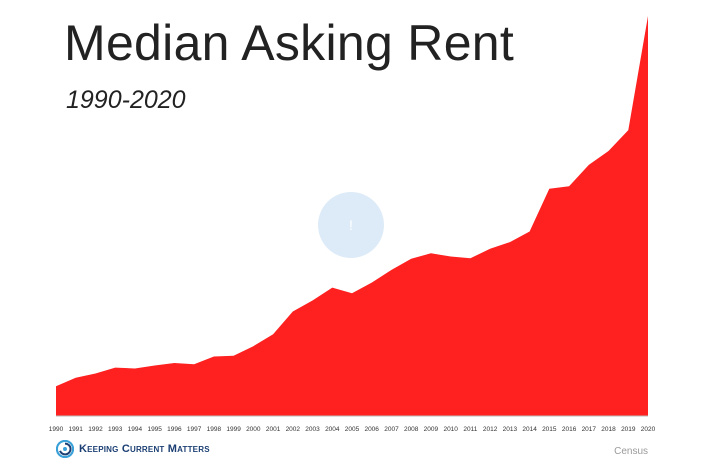 The image size is (704, 474). What do you see at coordinates (293, 429) in the screenshot?
I see `x-tick-label: 2002` at bounding box center [293, 429].